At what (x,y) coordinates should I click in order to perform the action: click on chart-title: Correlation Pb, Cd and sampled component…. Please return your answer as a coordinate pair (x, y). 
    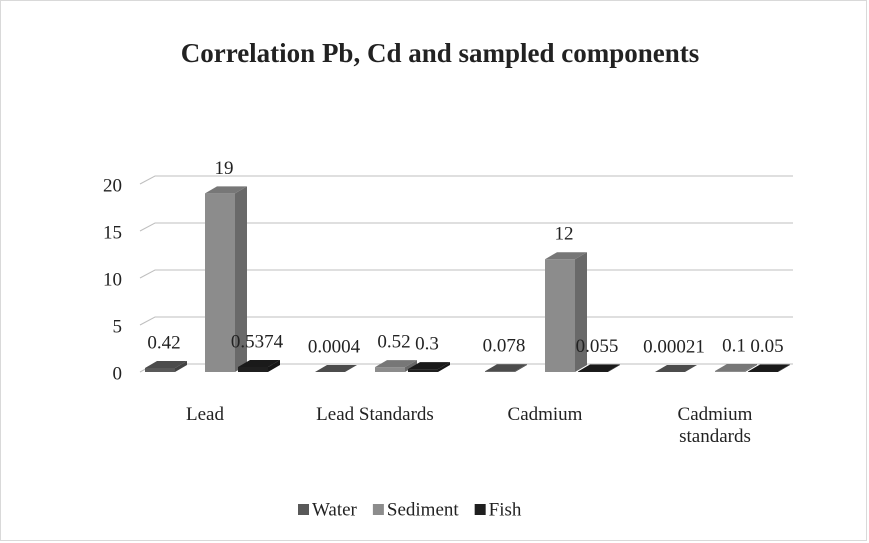
    Looking at the image, I should click on (440, 53).